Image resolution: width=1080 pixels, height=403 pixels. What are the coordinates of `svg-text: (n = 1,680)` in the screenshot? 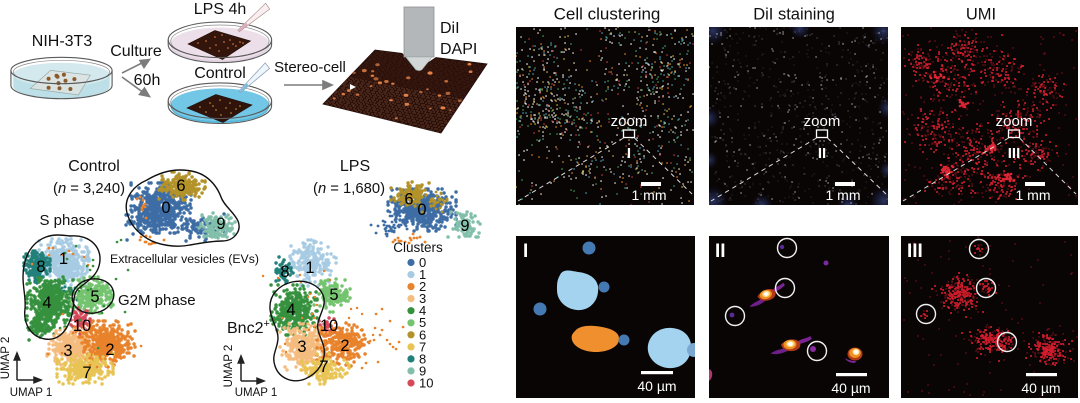 It's located at (349, 189).